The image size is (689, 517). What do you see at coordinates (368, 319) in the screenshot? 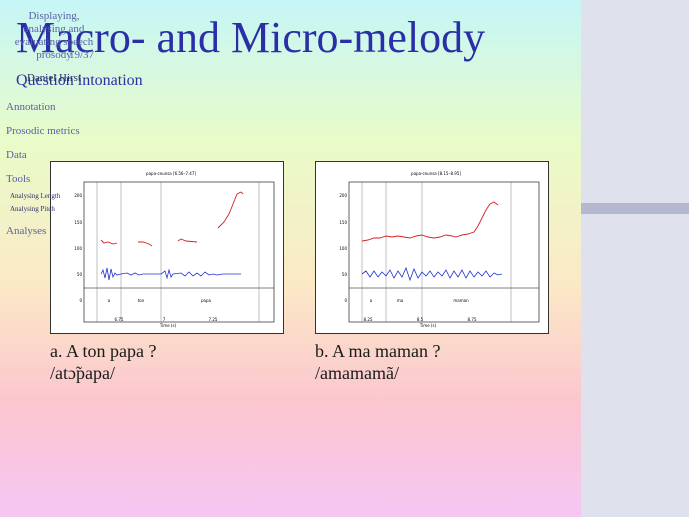
I see `x-tick-b-1: 8.25` at bounding box center [368, 319].